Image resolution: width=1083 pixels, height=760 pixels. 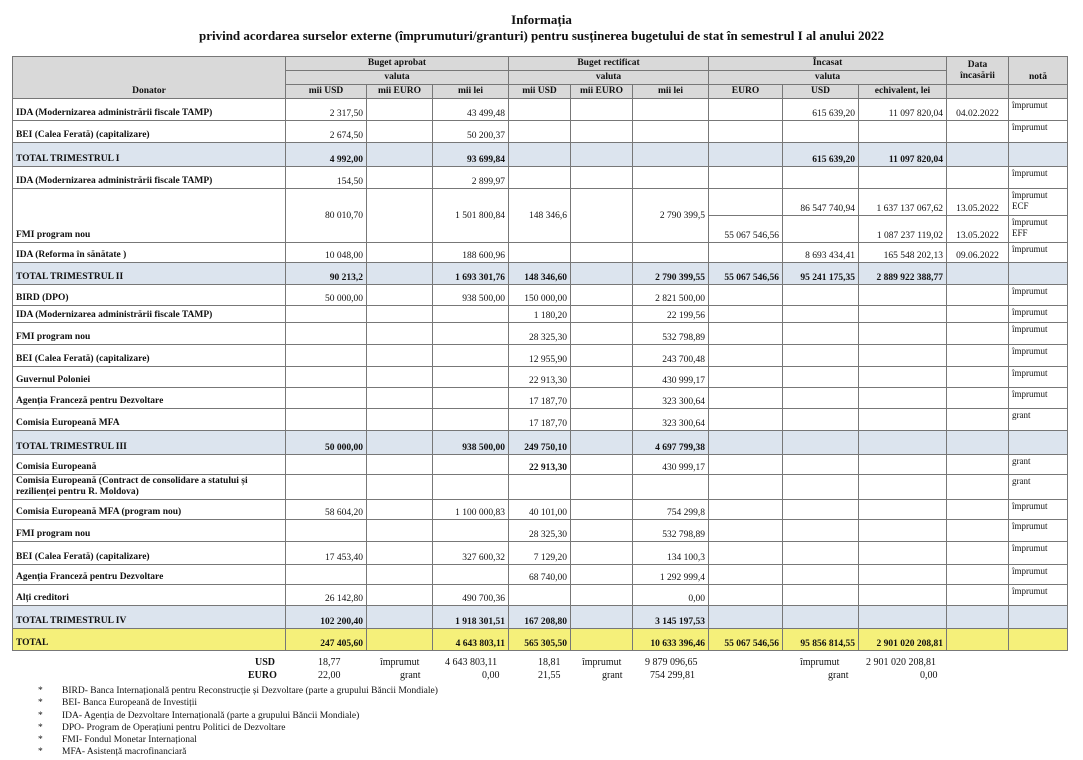 What do you see at coordinates (149, 355) in the screenshot?
I see `donor-label: BEI (Calea Ferată) (capitalizare)` at bounding box center [149, 355].